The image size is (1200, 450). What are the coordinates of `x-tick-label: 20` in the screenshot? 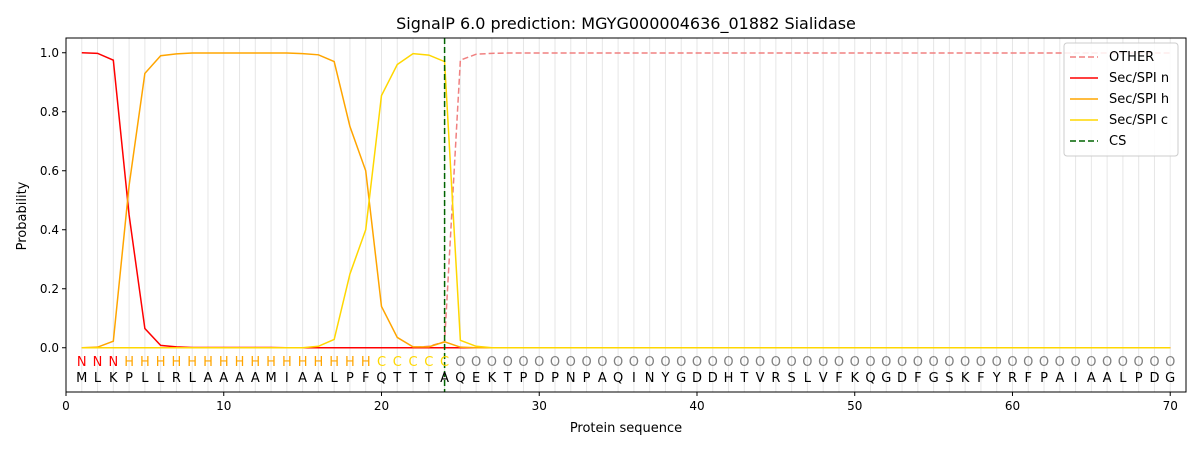 It's located at (381, 406).